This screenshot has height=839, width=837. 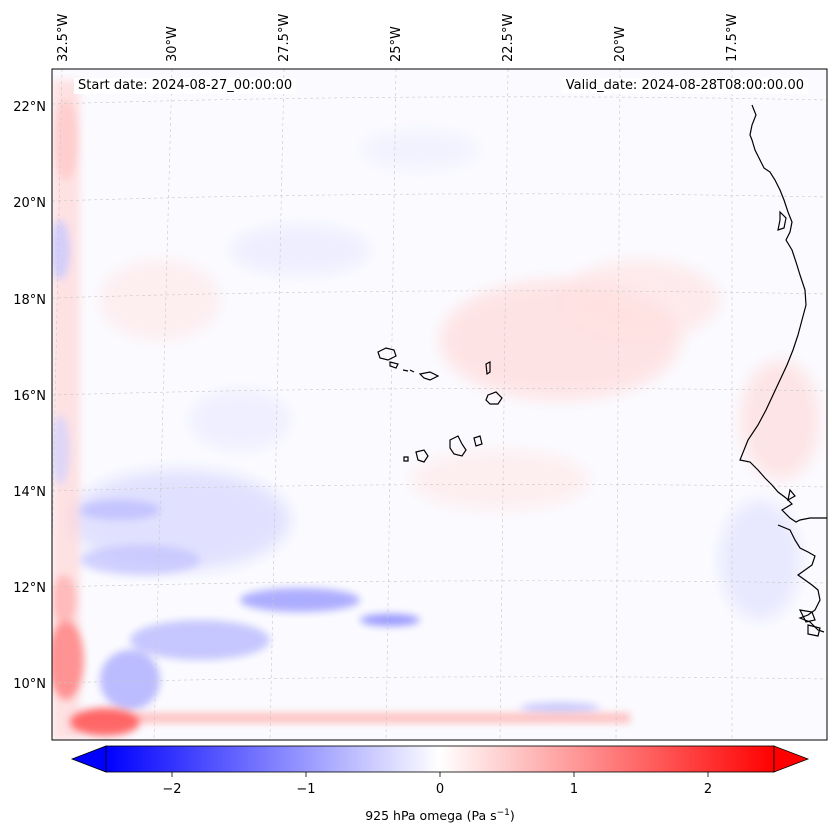 What do you see at coordinates (305, 789) in the screenshot?
I see `colorbar-tick-label: −1` at bounding box center [305, 789].